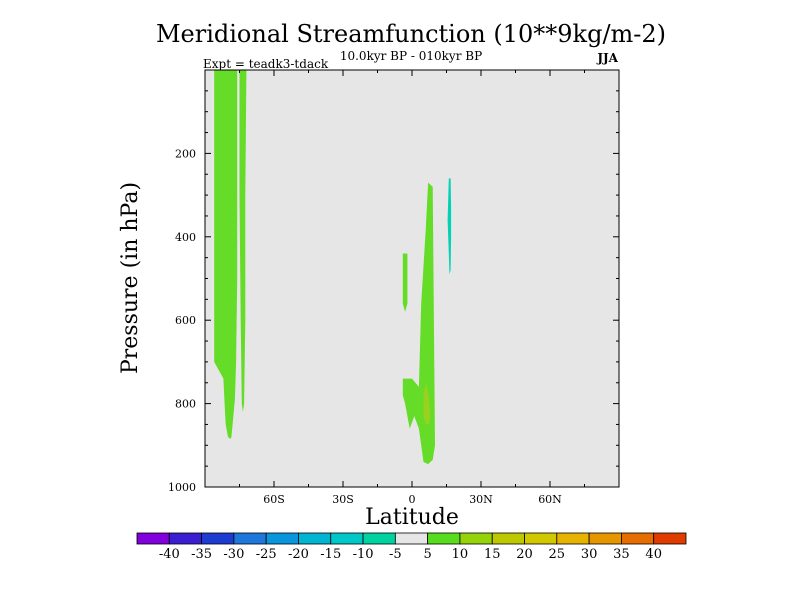 The height and width of the screenshot is (600, 800). Describe the element at coordinates (653, 554) in the screenshot. I see `colorbar-label: 40` at that location.